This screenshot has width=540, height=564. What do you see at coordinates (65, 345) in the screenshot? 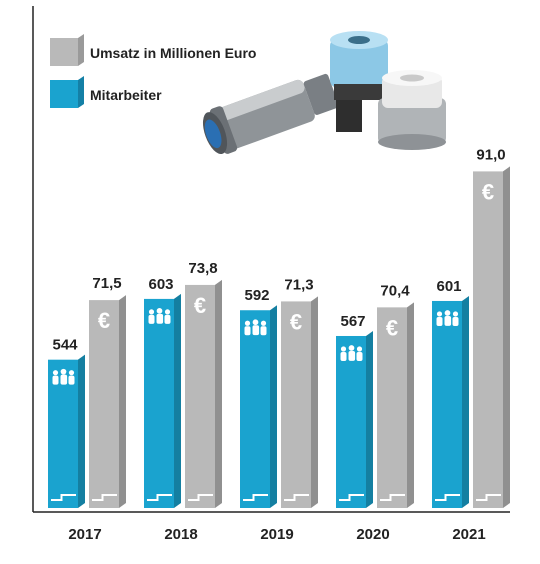
I see `value-label-mitarbeiter-2017: 544` at bounding box center [65, 345].